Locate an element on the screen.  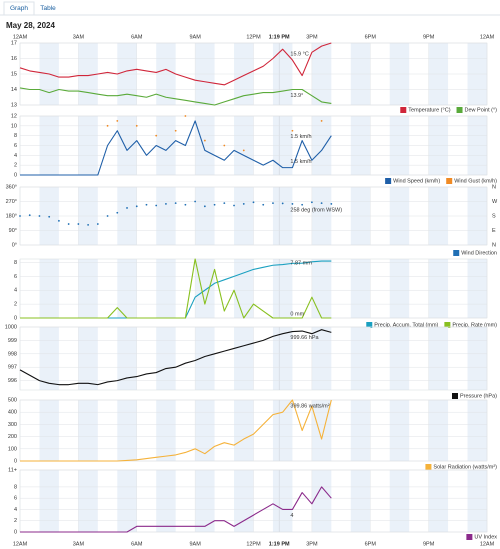
y-tick-label: 12 is located at coordinates (14, 116).